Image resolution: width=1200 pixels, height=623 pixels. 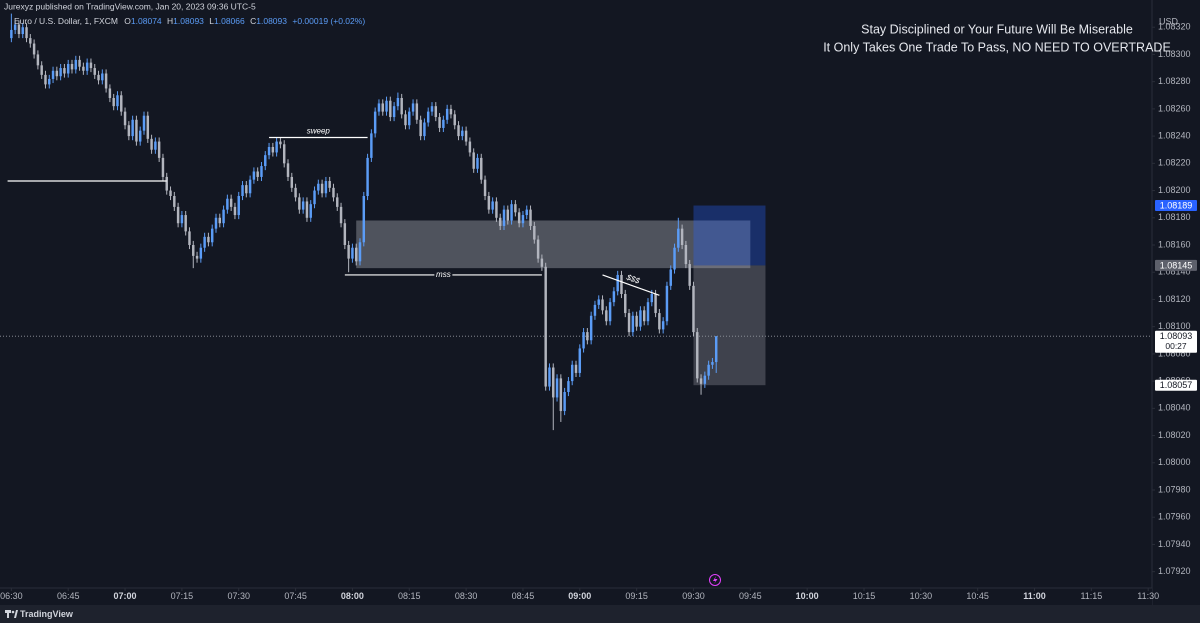 What do you see at coordinates (1174, 217) in the screenshot?
I see `y-tick-label: 1.08180` at bounding box center [1174, 217].